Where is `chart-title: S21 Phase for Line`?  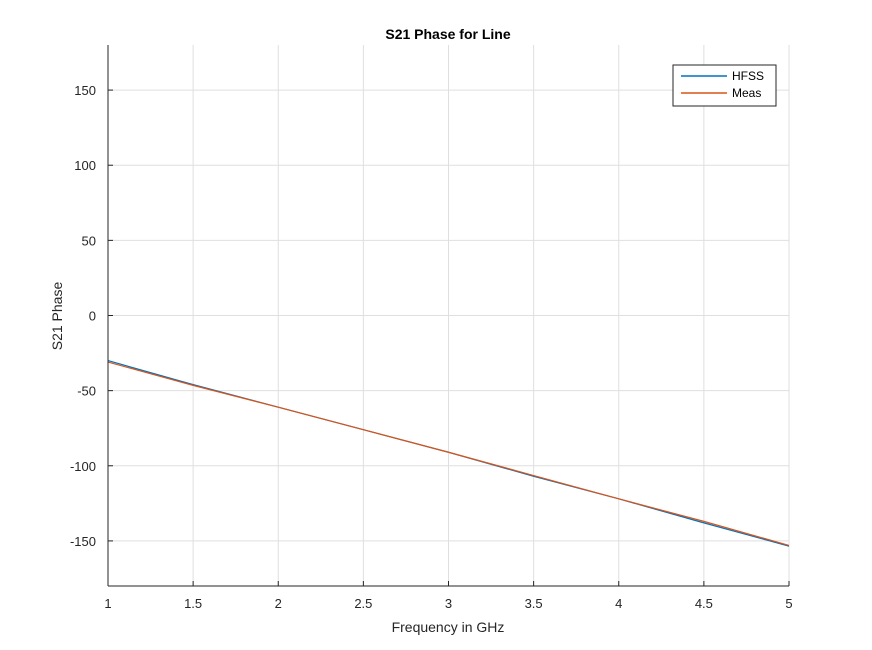 chart-title: S21 Phase for Line is located at coordinates (447, 34).